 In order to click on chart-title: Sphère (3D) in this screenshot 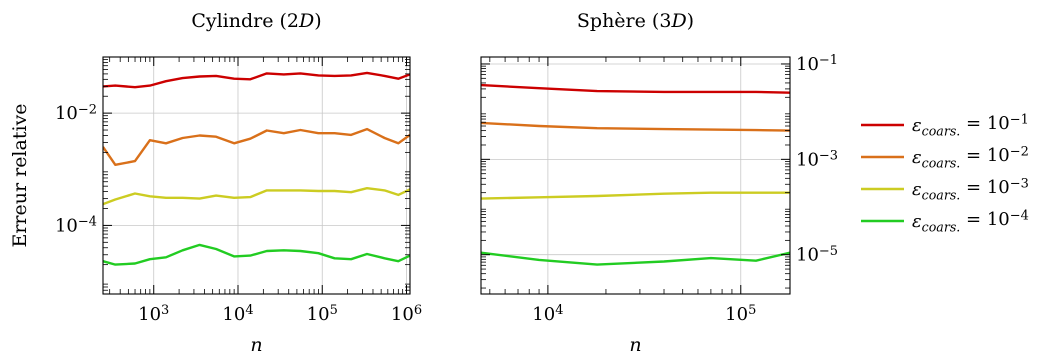, I will do `click(635, 21)`.